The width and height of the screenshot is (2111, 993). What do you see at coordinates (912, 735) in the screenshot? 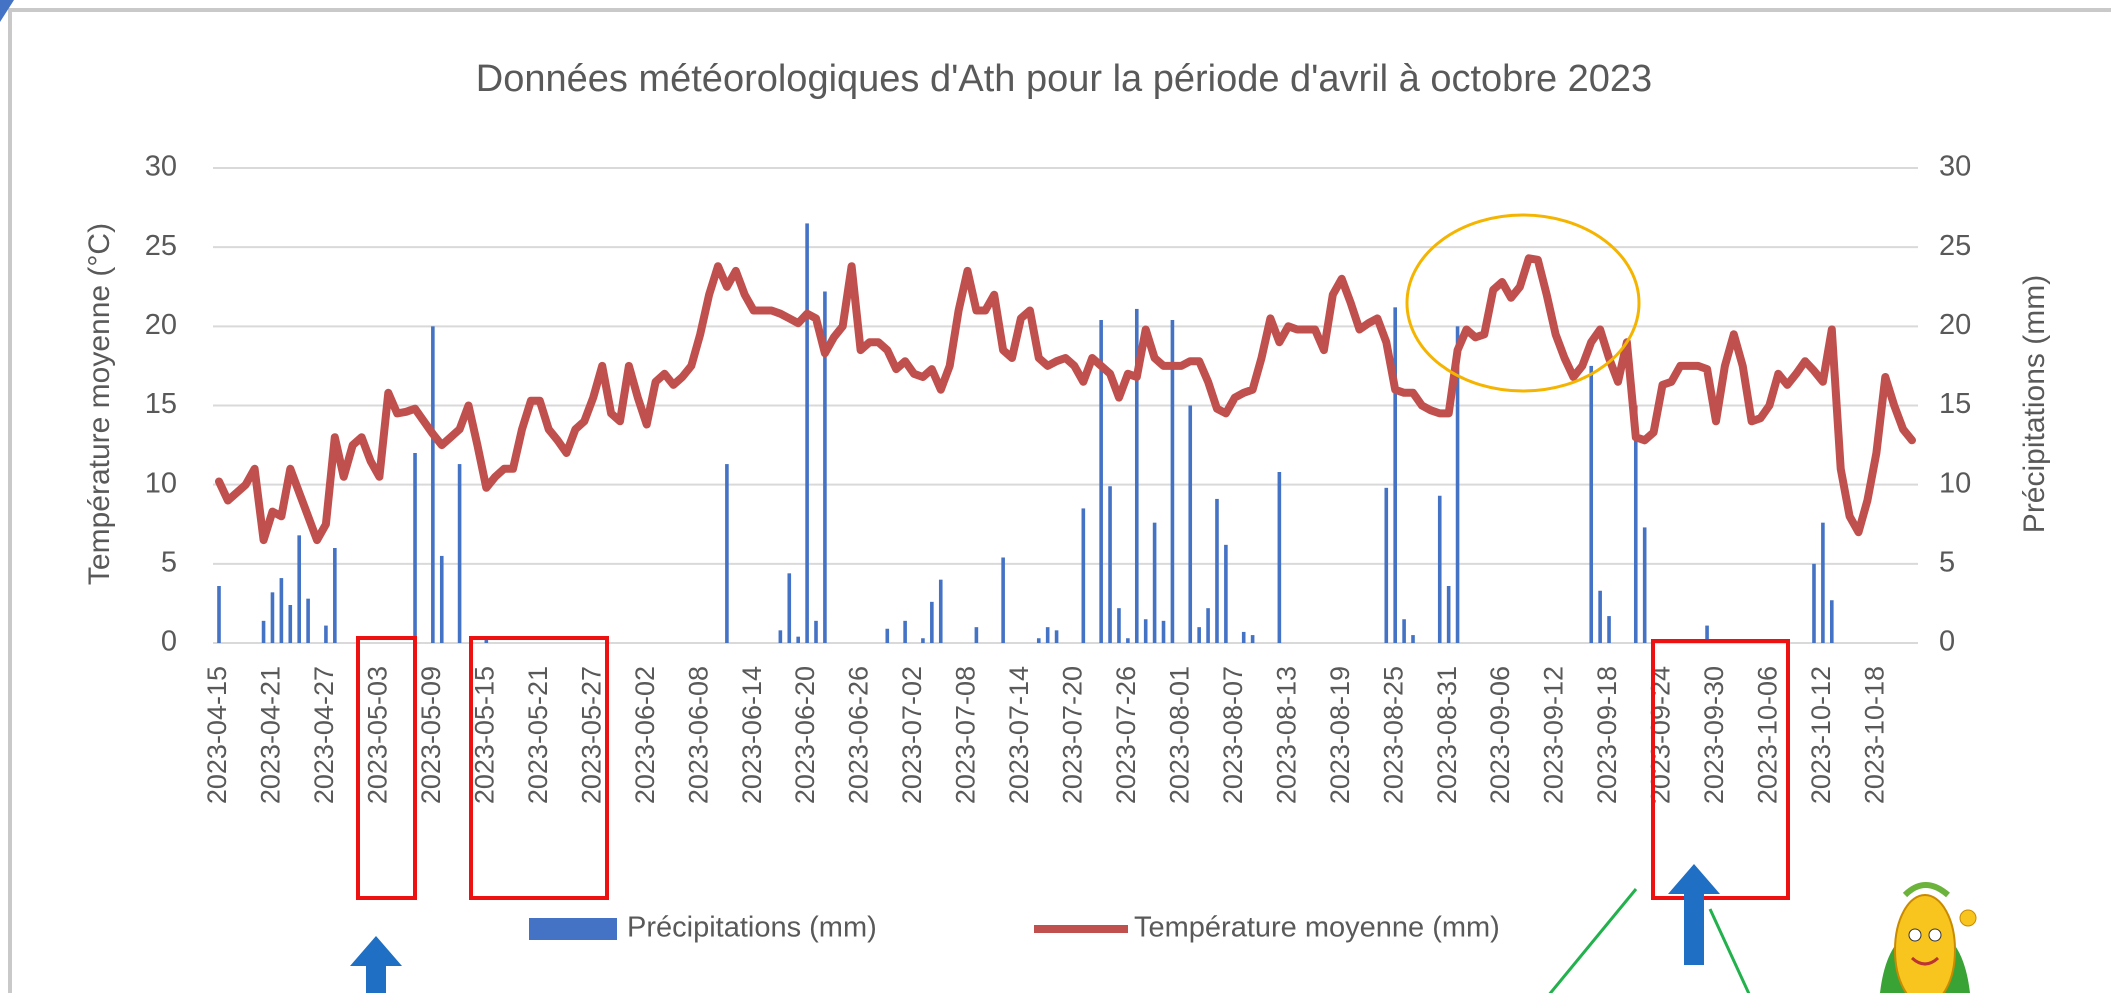
I see `x-tick-label: 2023-07-02` at bounding box center [912, 735].